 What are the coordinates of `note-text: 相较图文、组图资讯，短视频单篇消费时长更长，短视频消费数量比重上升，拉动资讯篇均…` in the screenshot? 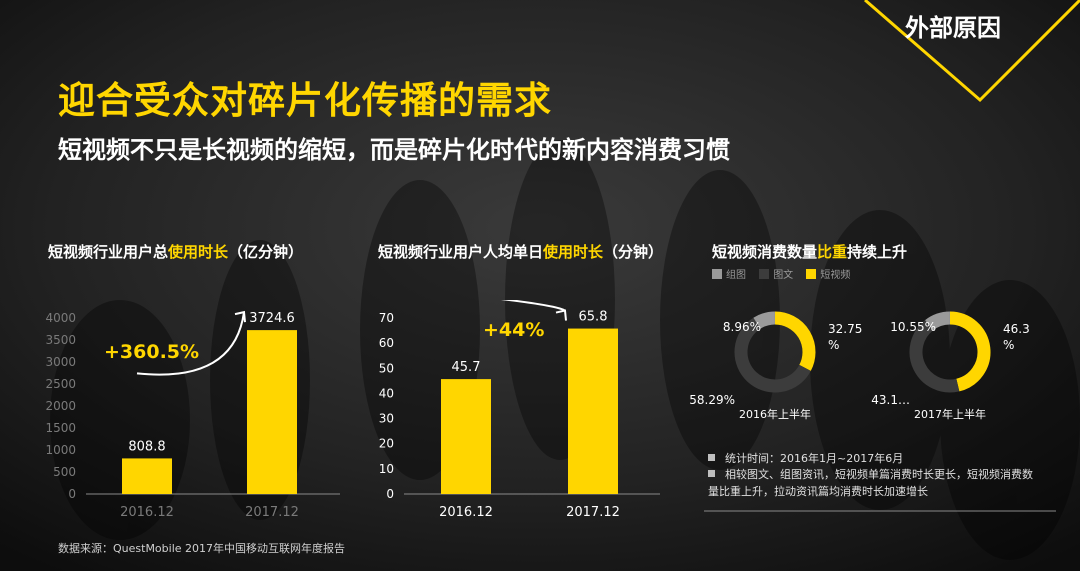 It's located at (870, 483).